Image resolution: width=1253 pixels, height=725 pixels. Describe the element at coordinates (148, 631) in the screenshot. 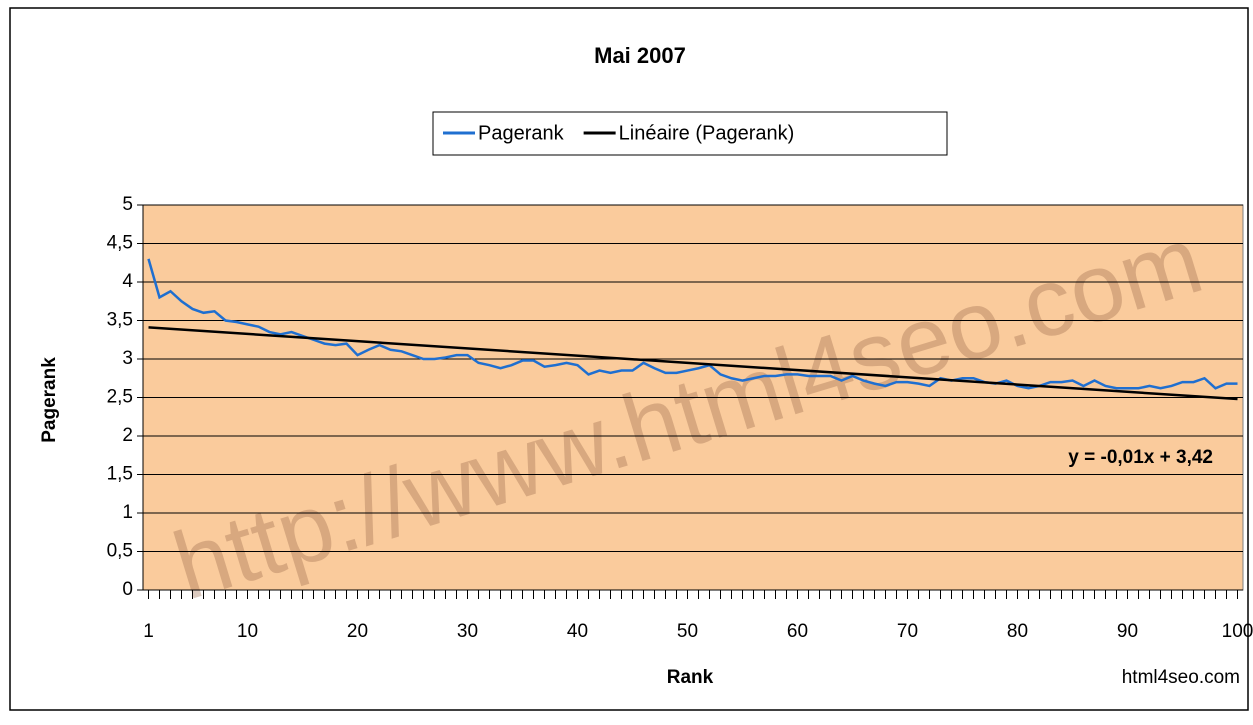

I see `x-tick-label: 1` at that location.